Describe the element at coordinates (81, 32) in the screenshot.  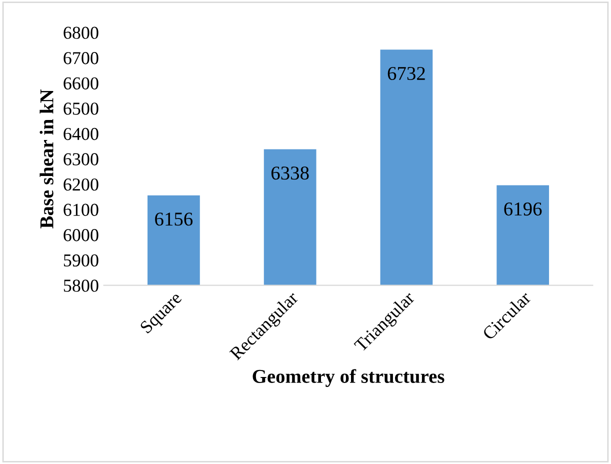
I see `y-tick-label: 6800` at that location.